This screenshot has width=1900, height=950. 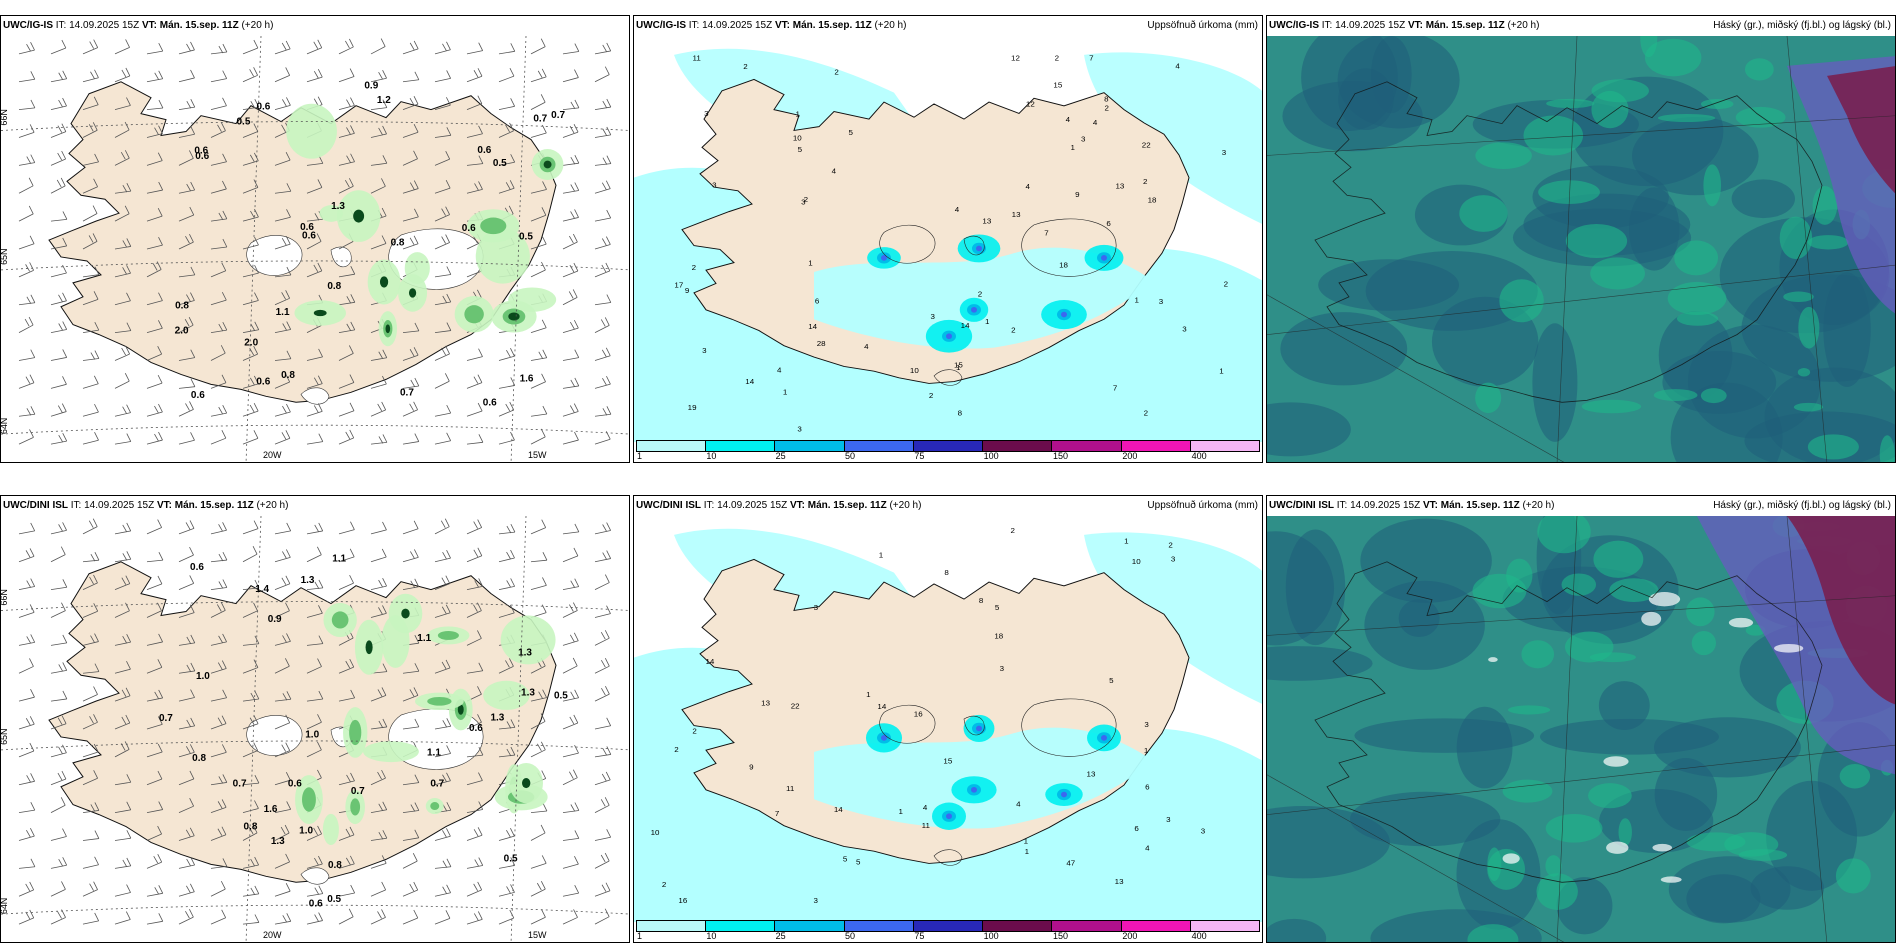 What do you see at coordinates (1070, 863) in the screenshot?
I see `value-label: 47` at bounding box center [1070, 863].